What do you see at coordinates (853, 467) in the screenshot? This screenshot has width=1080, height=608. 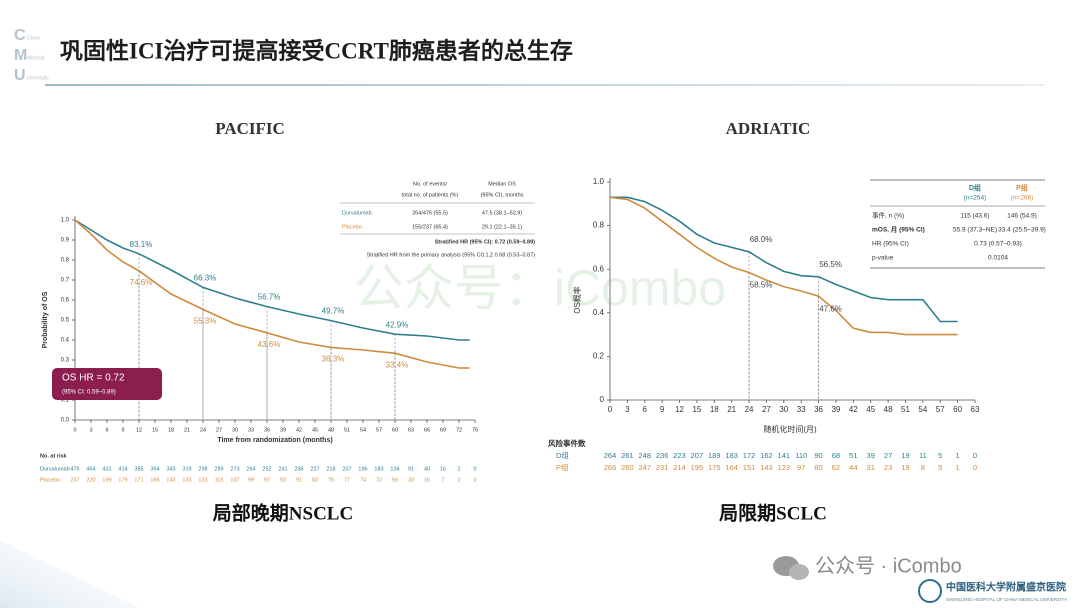 I see `at-risk-count: 44` at bounding box center [853, 467].